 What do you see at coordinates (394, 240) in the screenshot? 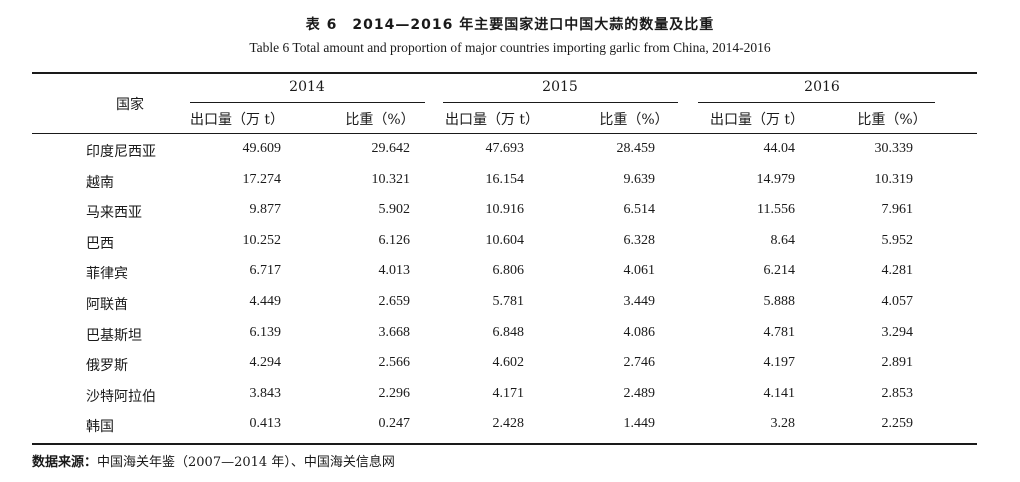
I see `share-cell: 6.126` at bounding box center [394, 240].